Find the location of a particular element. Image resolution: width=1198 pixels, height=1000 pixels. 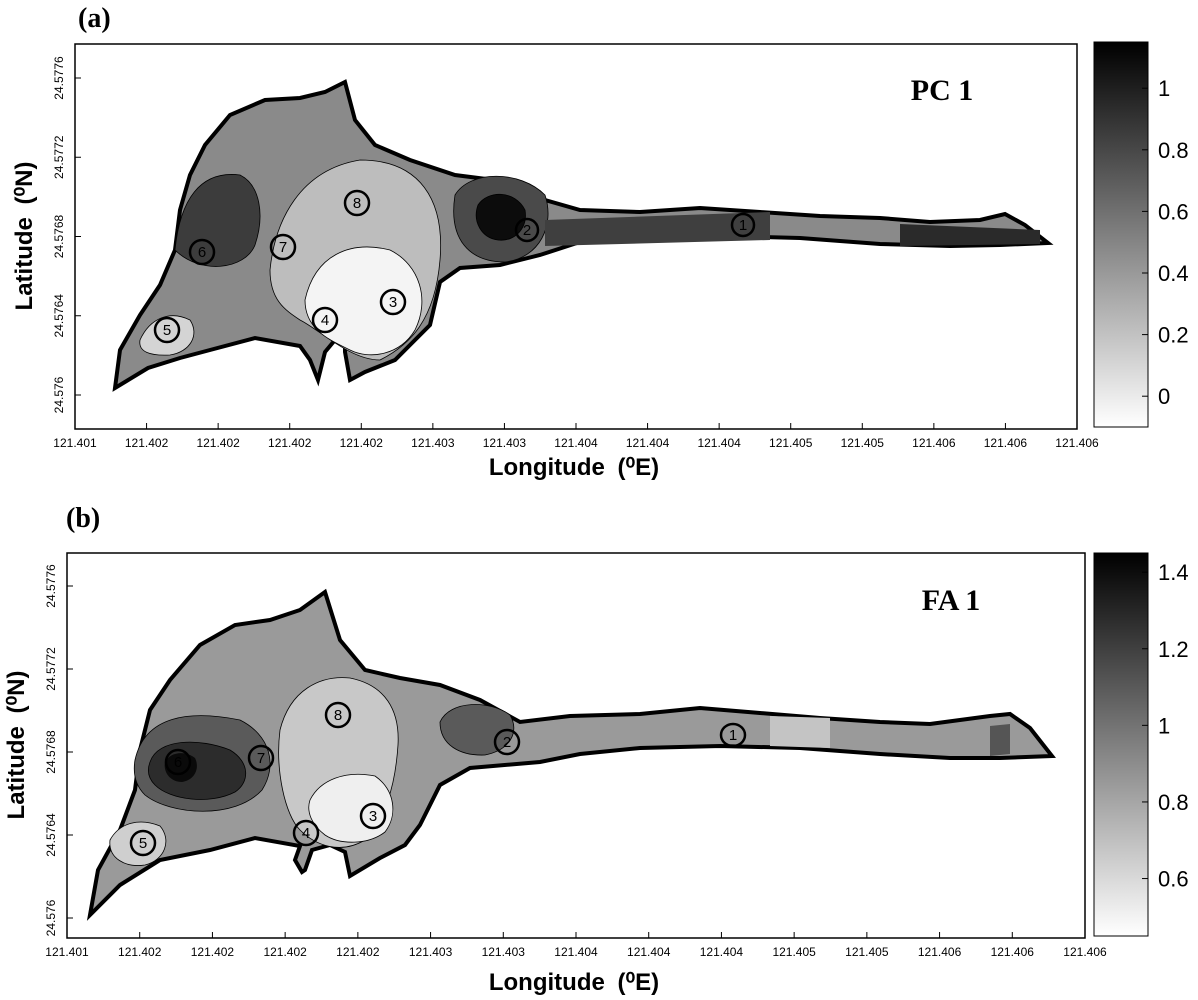

station-4: 4 is located at coordinates (306, 833).